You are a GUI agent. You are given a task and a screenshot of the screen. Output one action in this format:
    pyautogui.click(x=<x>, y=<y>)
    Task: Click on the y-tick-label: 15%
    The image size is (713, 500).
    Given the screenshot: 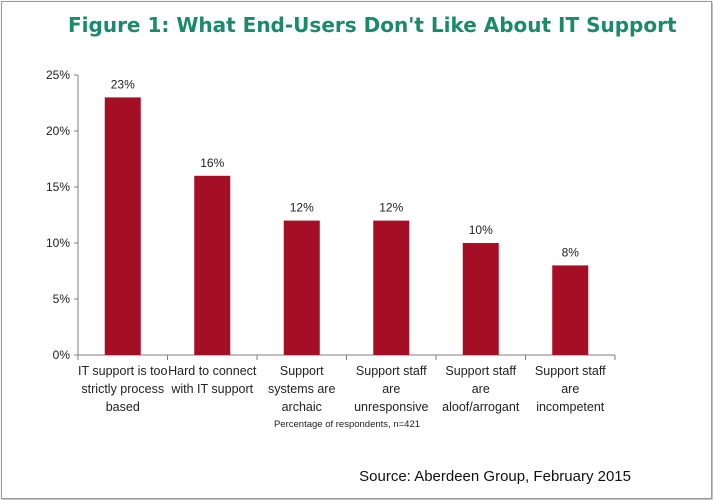 What is the action you would take?
    pyautogui.click(x=58, y=187)
    